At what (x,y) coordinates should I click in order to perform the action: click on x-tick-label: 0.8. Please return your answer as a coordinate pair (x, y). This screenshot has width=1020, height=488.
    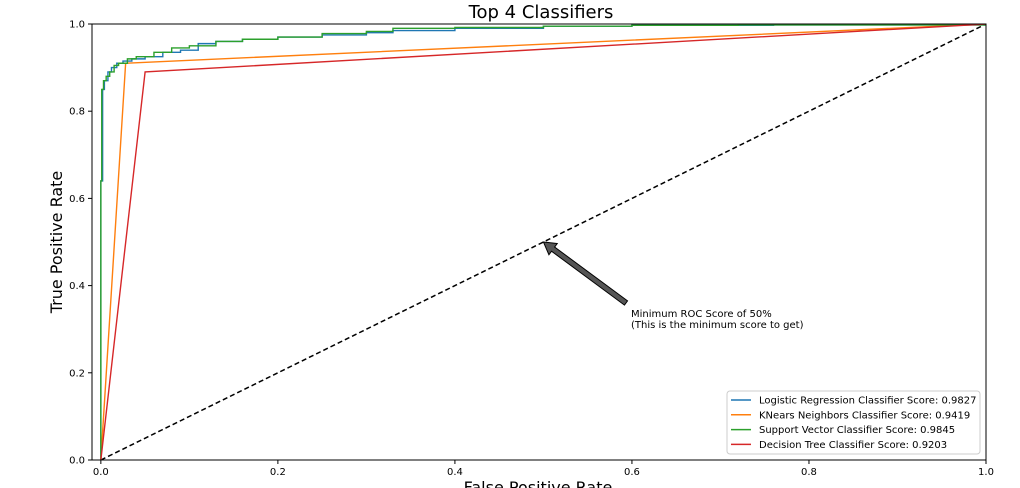
    Looking at the image, I should click on (809, 472).